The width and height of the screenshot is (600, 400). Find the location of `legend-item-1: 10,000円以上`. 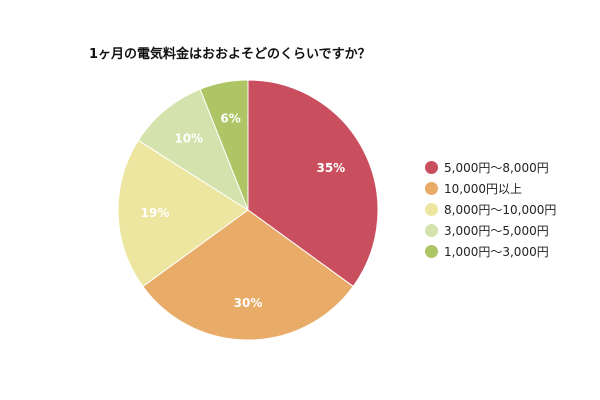

legend-item-1: 10,000円以上 is located at coordinates (490, 188).